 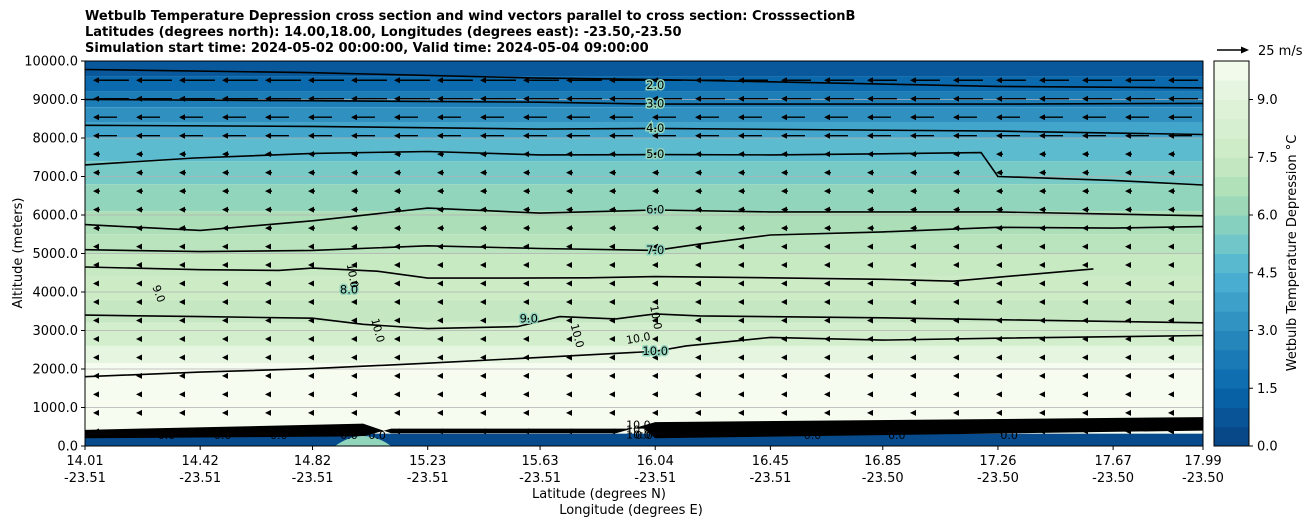 What do you see at coordinates (377, 435) in the screenshot?
I see `surface-zero-label: 0.0` at bounding box center [377, 435].